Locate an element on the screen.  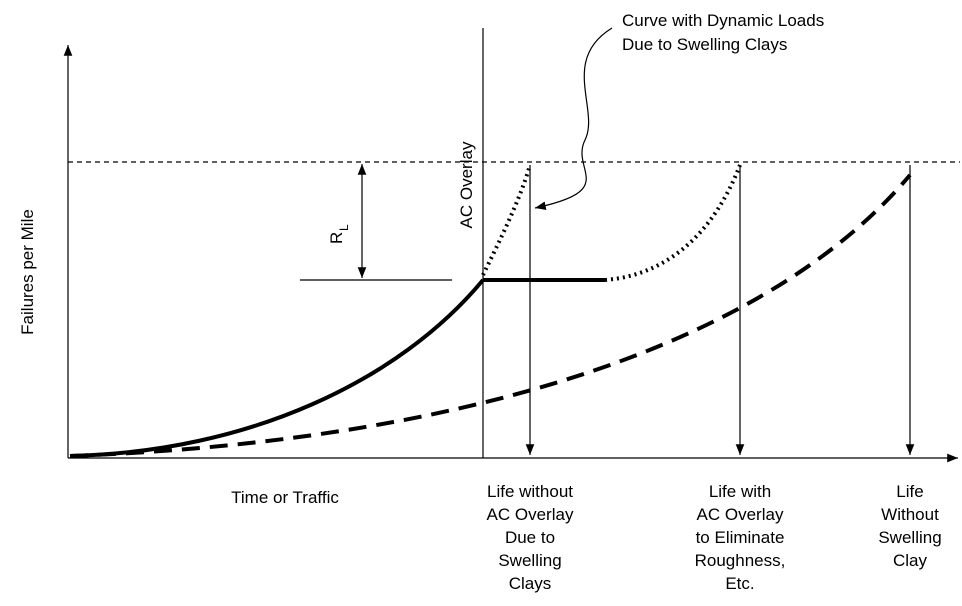
x-axis-label: Time or Traffic is located at coordinates (285, 497).